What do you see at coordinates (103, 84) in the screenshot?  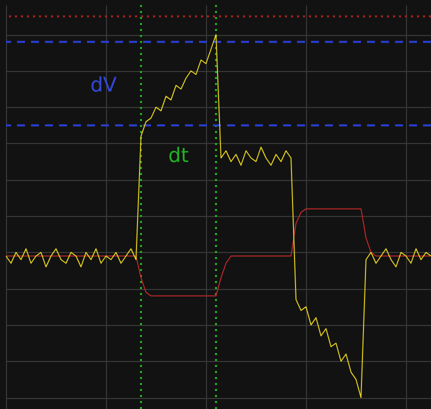 I see `annotation: dV` at bounding box center [103, 84].